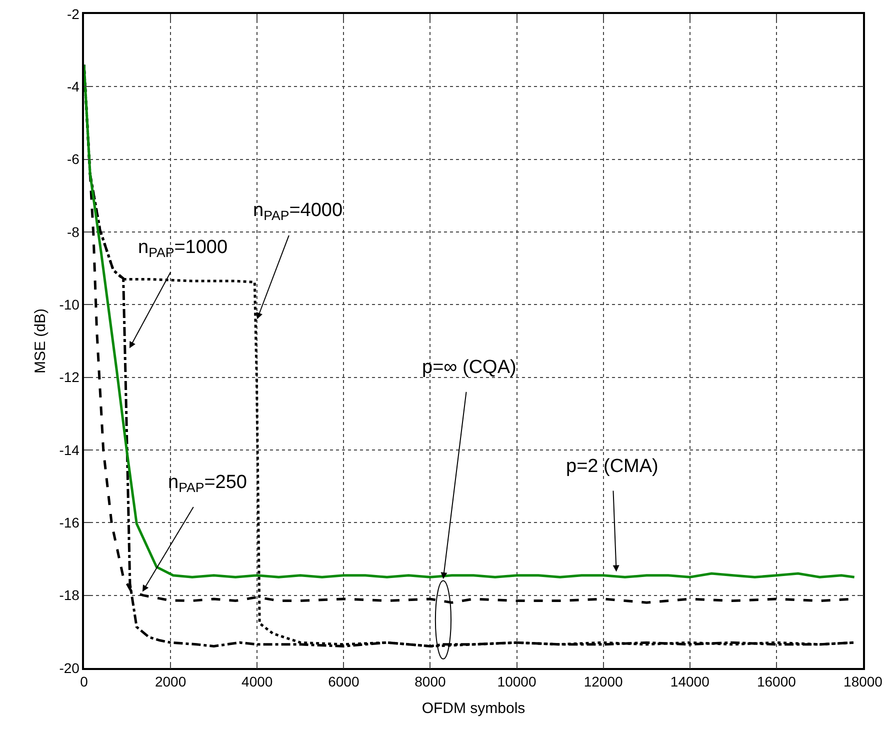 This screenshot has height=731, width=891. What do you see at coordinates (69, 522) in the screenshot?
I see `y-tick-label: -16` at bounding box center [69, 522].